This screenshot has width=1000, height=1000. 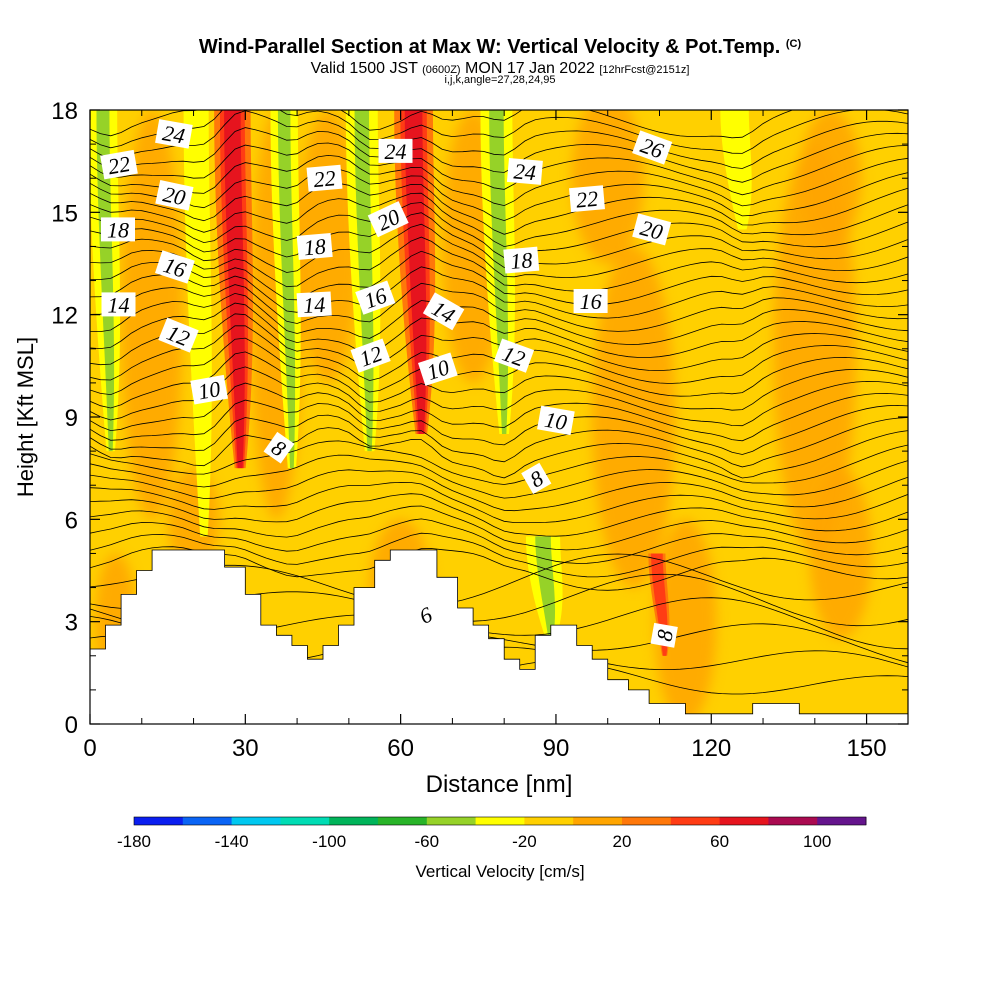 I want to click on contour-label-text: 20, so click(x=174, y=195).